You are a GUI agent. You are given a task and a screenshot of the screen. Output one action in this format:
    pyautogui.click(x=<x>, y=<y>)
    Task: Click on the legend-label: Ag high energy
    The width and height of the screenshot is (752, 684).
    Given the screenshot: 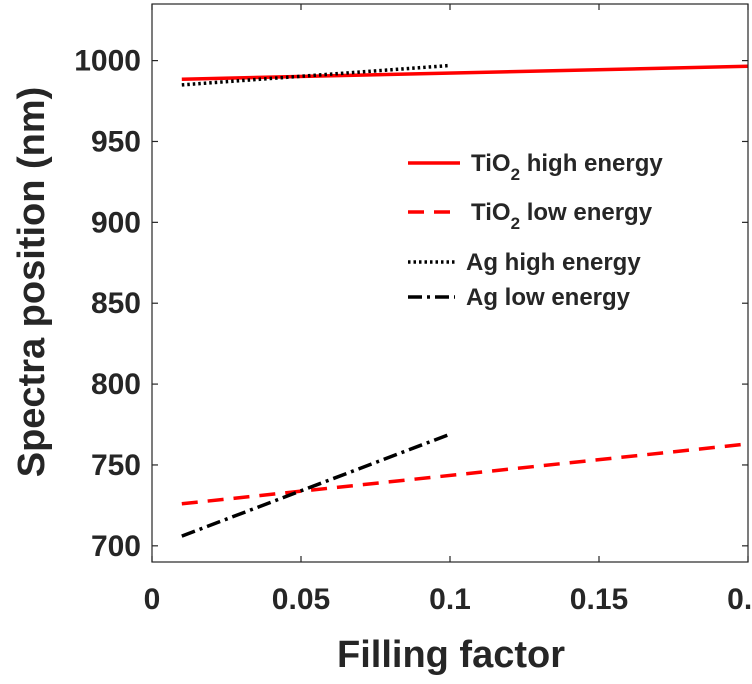 What is the action you would take?
    pyautogui.click(x=553, y=262)
    